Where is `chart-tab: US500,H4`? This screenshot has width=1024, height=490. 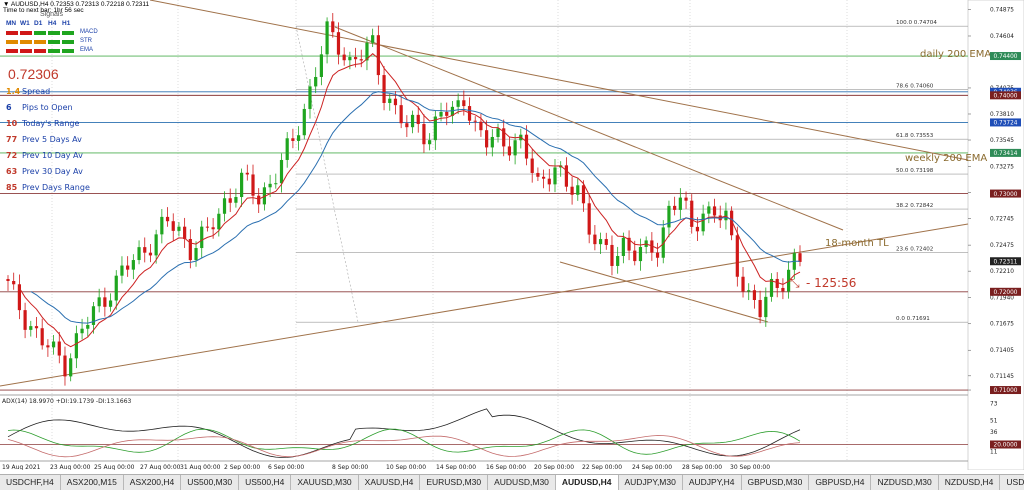 chart-tab: US500,H4 is located at coordinates (265, 482).